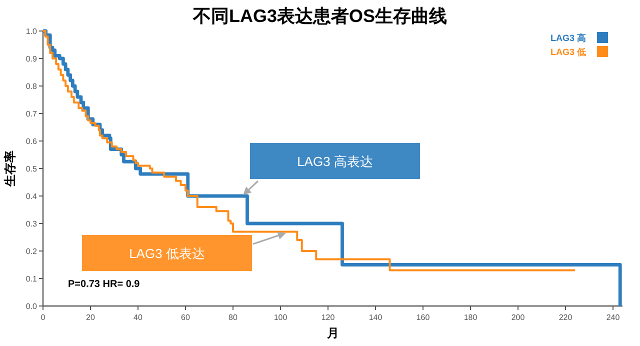 This screenshot has width=640, height=346. Describe the element at coordinates (32, 279) in the screenshot. I see `y-tick-label: 0.1` at that location.